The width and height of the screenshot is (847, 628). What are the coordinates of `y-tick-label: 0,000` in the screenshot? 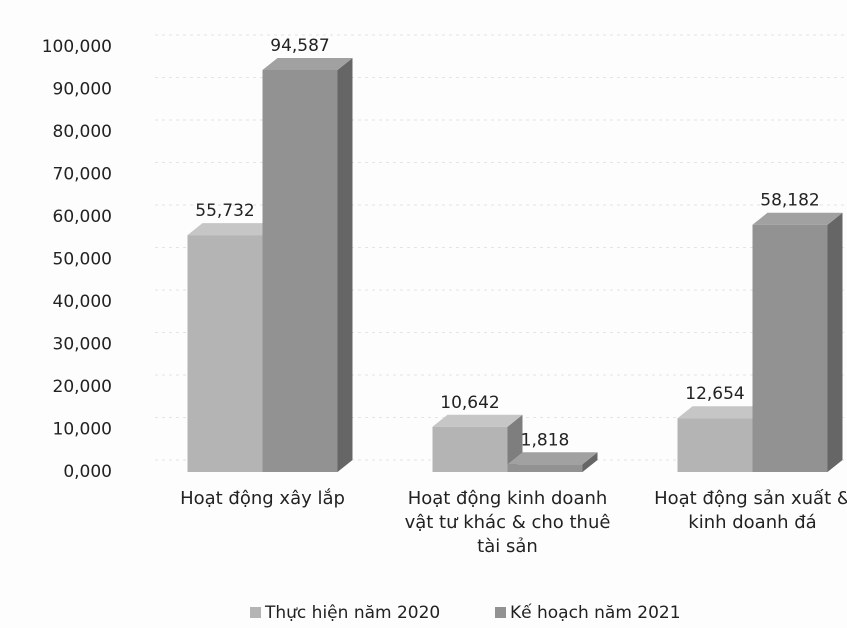 It's located at (87, 472).